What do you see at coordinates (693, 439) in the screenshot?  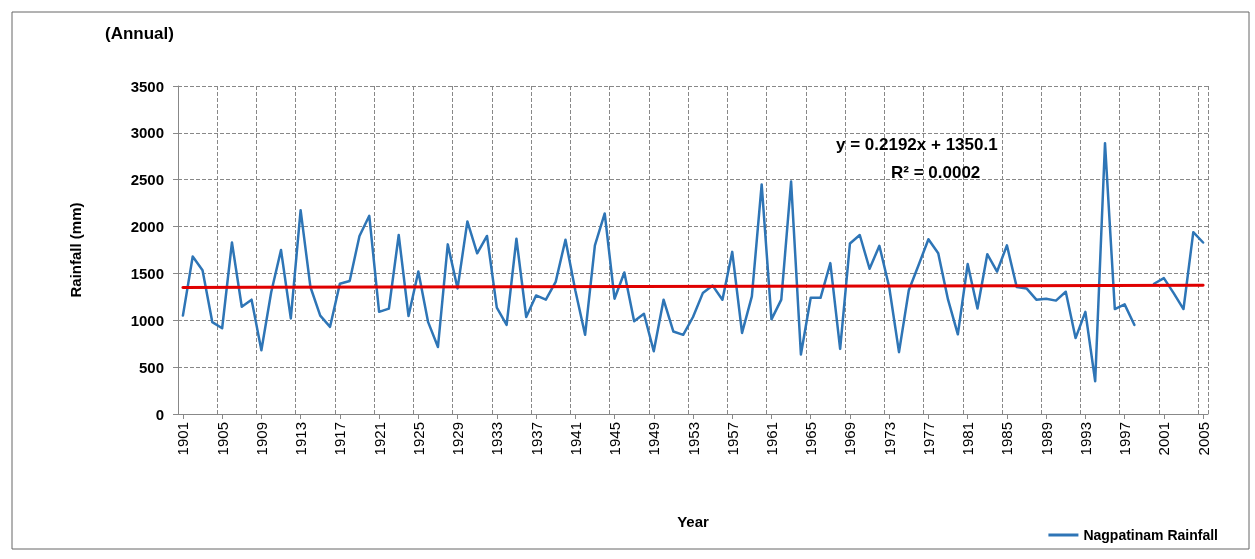 I see `x-tick-label: 1953` at bounding box center [693, 439].